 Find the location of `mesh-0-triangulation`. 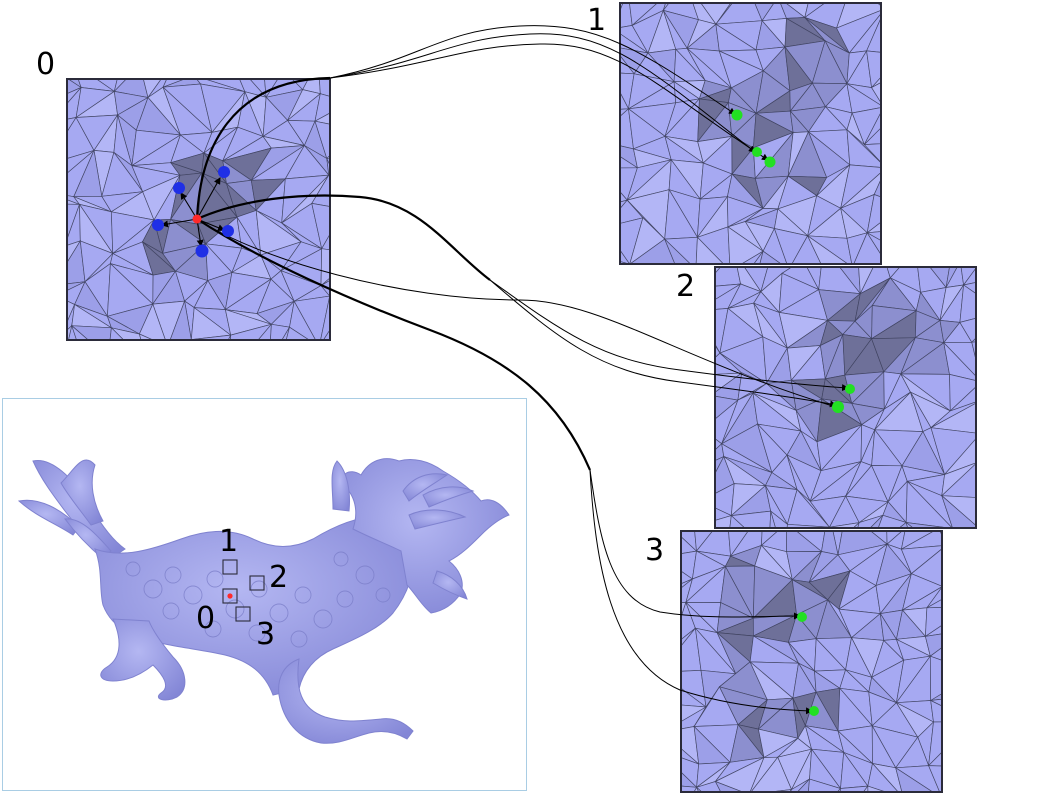

mesh-0-triangulation is located at coordinates (198, 209).